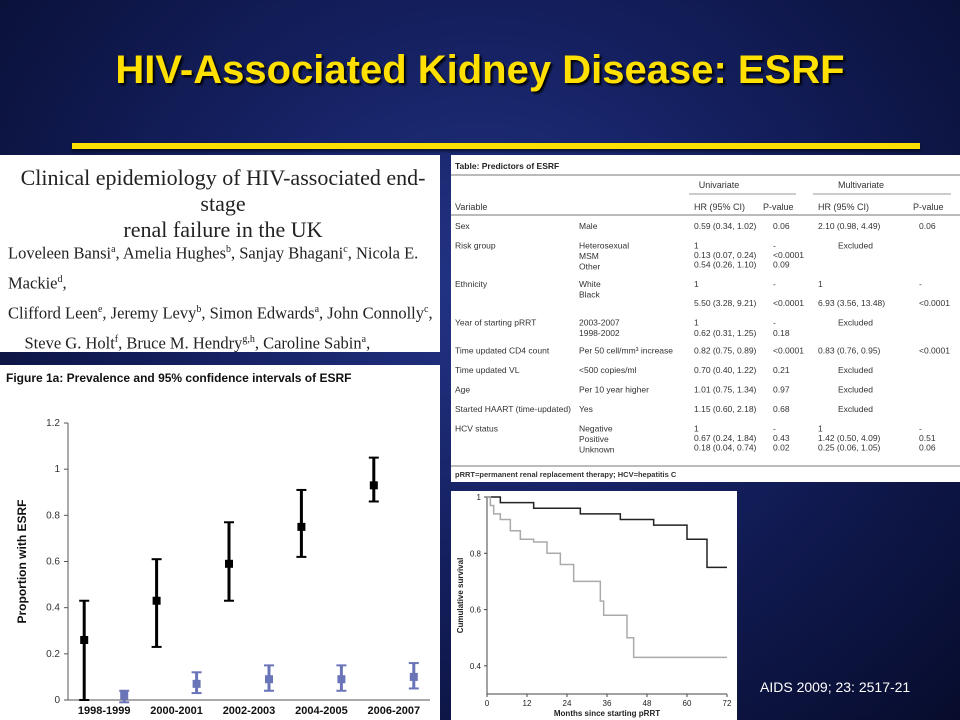 The image size is (960, 720). Describe the element at coordinates (597, 450) in the screenshot. I see `row-level: Unknown` at that location.